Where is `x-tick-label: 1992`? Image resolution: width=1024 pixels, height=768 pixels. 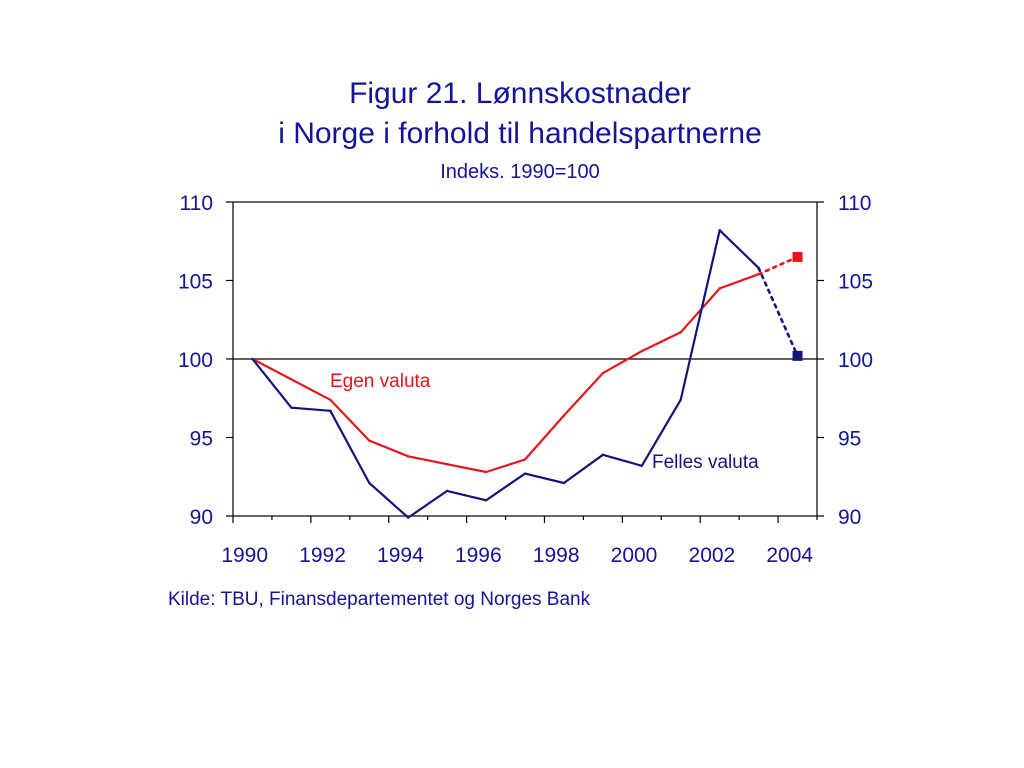
x-tick-label: 1992 is located at coordinates (322, 555).